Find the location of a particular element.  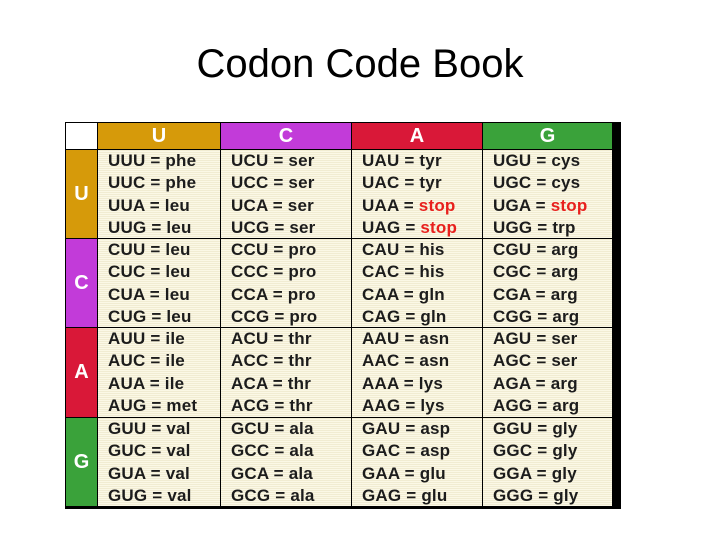

codon-entry: CUU = leu is located at coordinates (149, 250).